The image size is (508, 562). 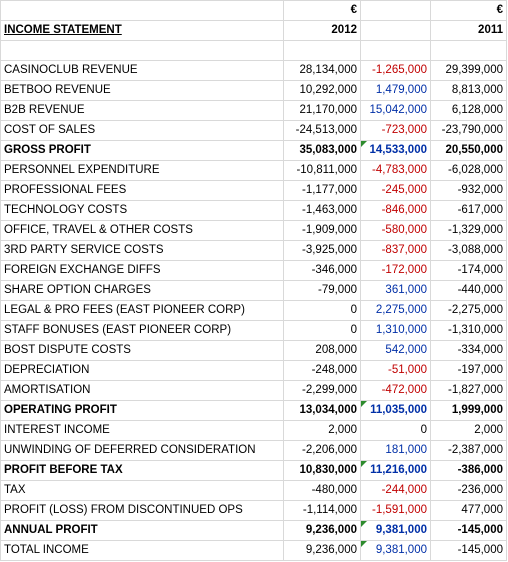 I want to click on value-2011-cell: -932,000, so click(x=468, y=190).